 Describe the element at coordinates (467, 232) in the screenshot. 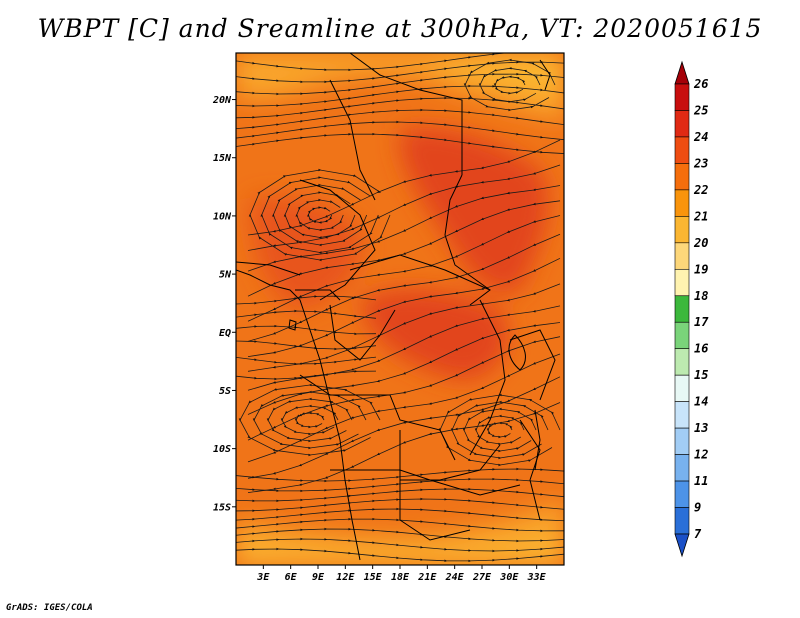

I see `border-chad-sudan` at that location.